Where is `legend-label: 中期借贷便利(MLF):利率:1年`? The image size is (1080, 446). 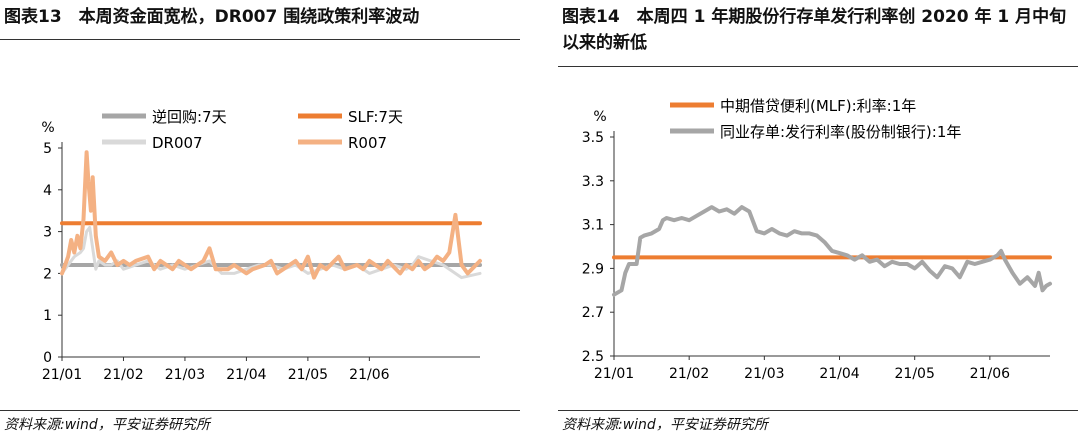
legend-label: 中期借贷便利(MLF):利率:1年 is located at coordinates (818, 106).